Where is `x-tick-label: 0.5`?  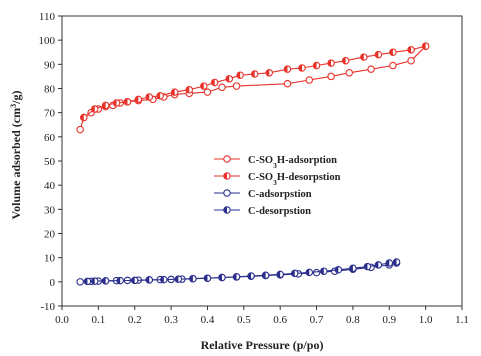 x-tick-label: 0.5 is located at coordinates (244, 320).